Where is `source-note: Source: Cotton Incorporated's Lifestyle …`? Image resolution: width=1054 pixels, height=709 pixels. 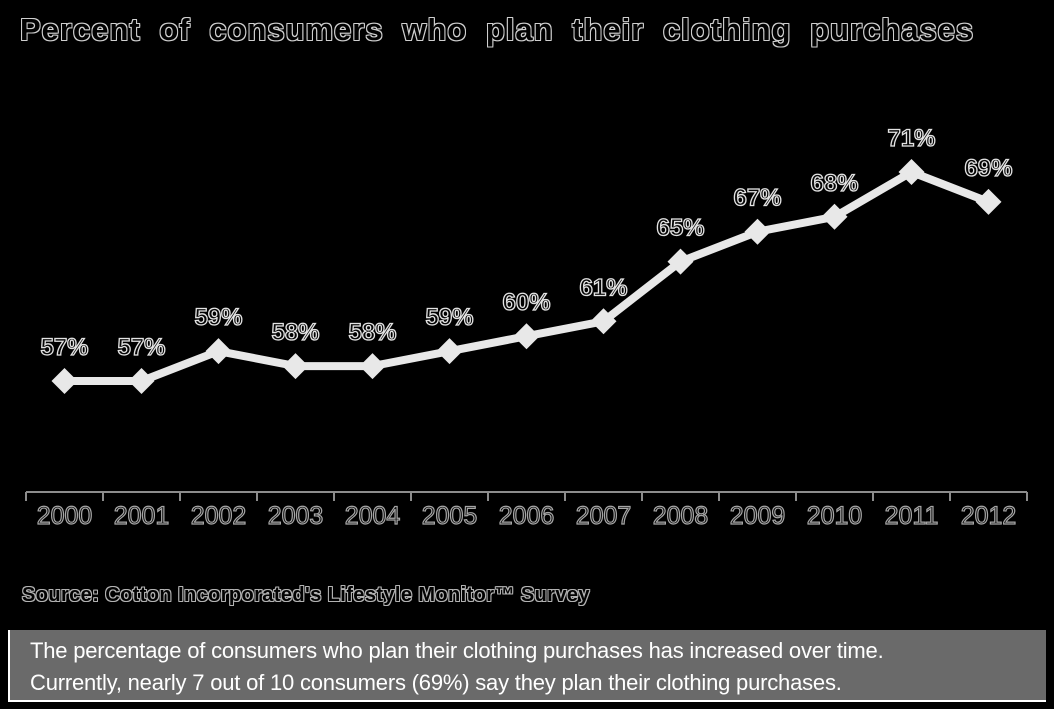
source-note: Source: Cotton Incorporated's Lifestyle … is located at coordinates (306, 595).